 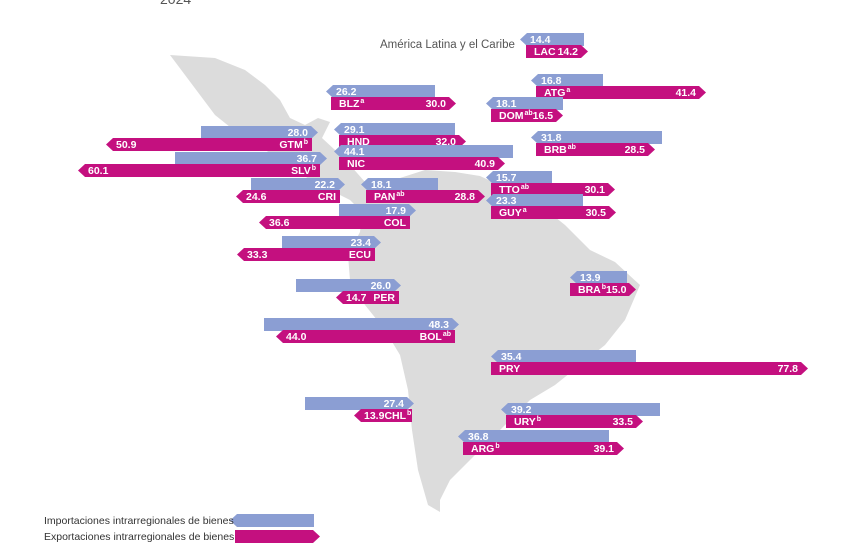 What do you see at coordinates (594, 189) in the screenshot?
I see `export-value-tto: 30.1` at bounding box center [594, 189].